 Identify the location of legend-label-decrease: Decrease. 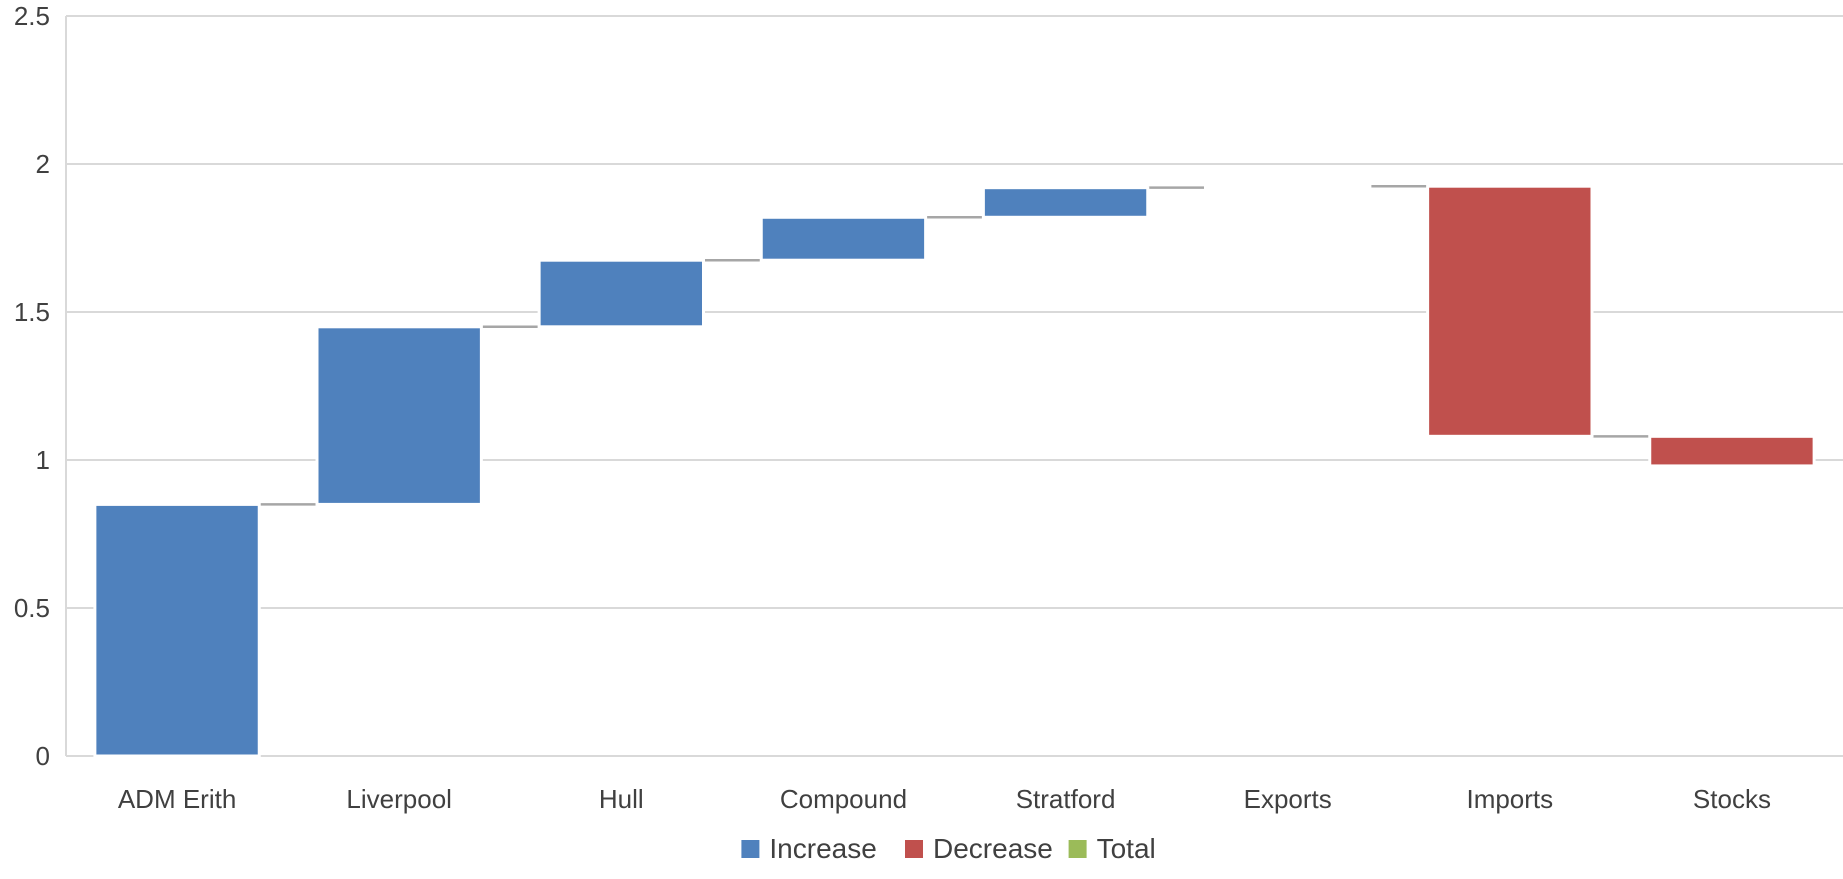
(993, 848).